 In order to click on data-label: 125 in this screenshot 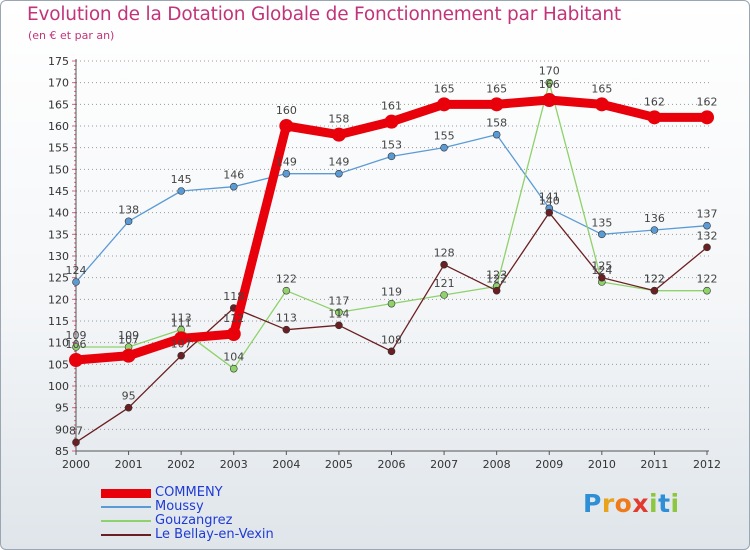, I will do `click(601, 266)`.